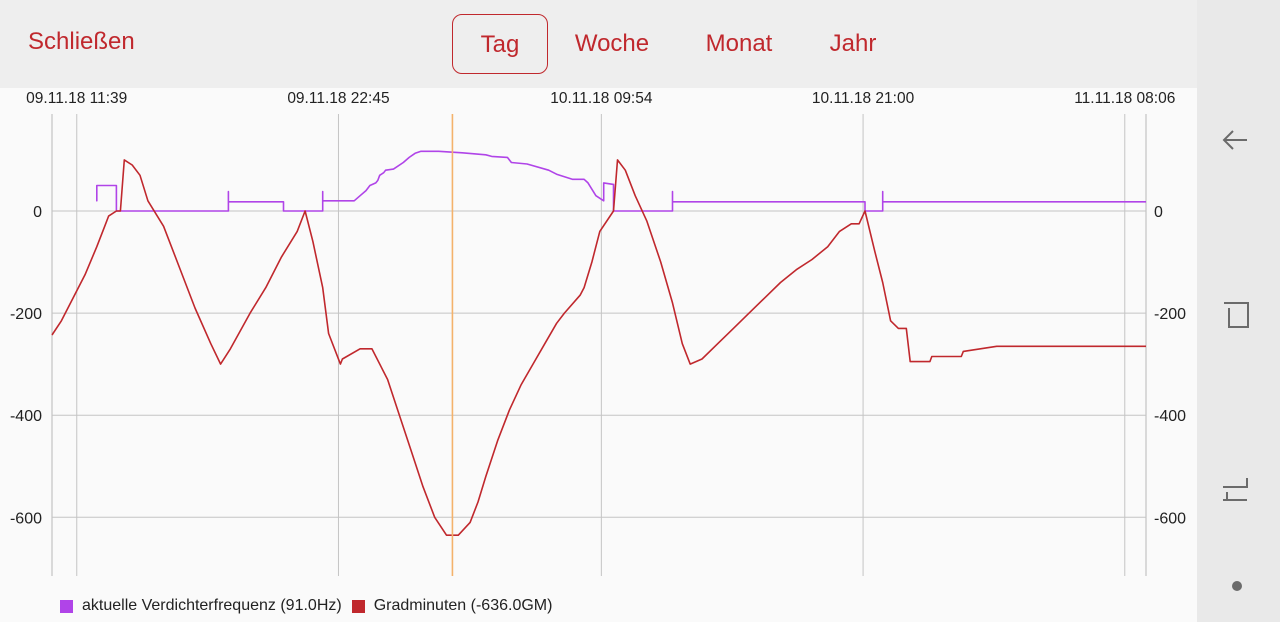  I want to click on x-tick-label: 09.11.18 22:45, so click(338, 98).